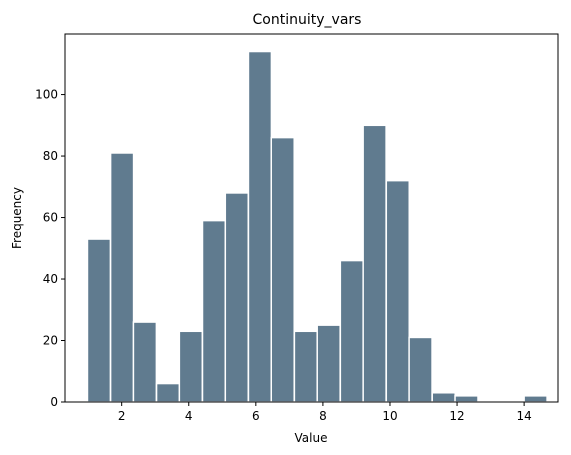 The width and height of the screenshot is (571, 455). I want to click on y-tick-label: 20, so click(50, 341).